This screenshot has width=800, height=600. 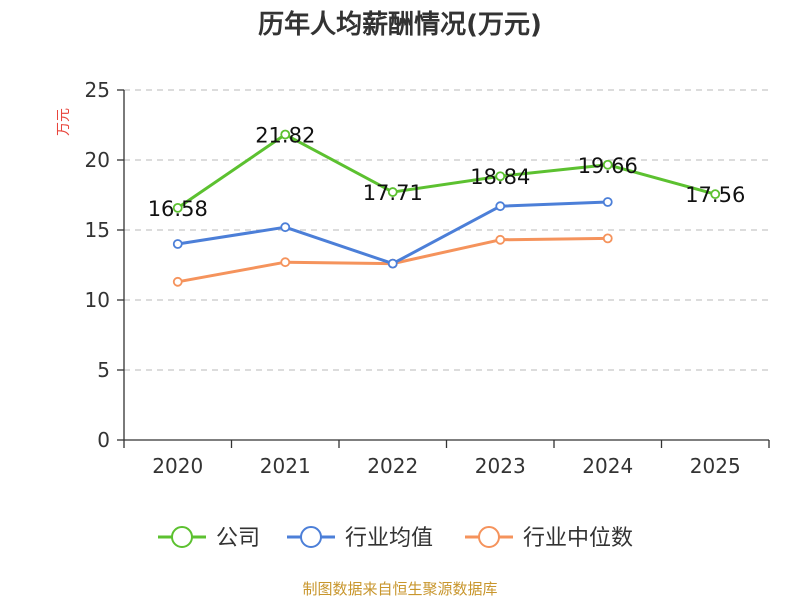 What do you see at coordinates (103, 440) in the screenshot?
I see `y-tick-label: 0` at bounding box center [103, 440].